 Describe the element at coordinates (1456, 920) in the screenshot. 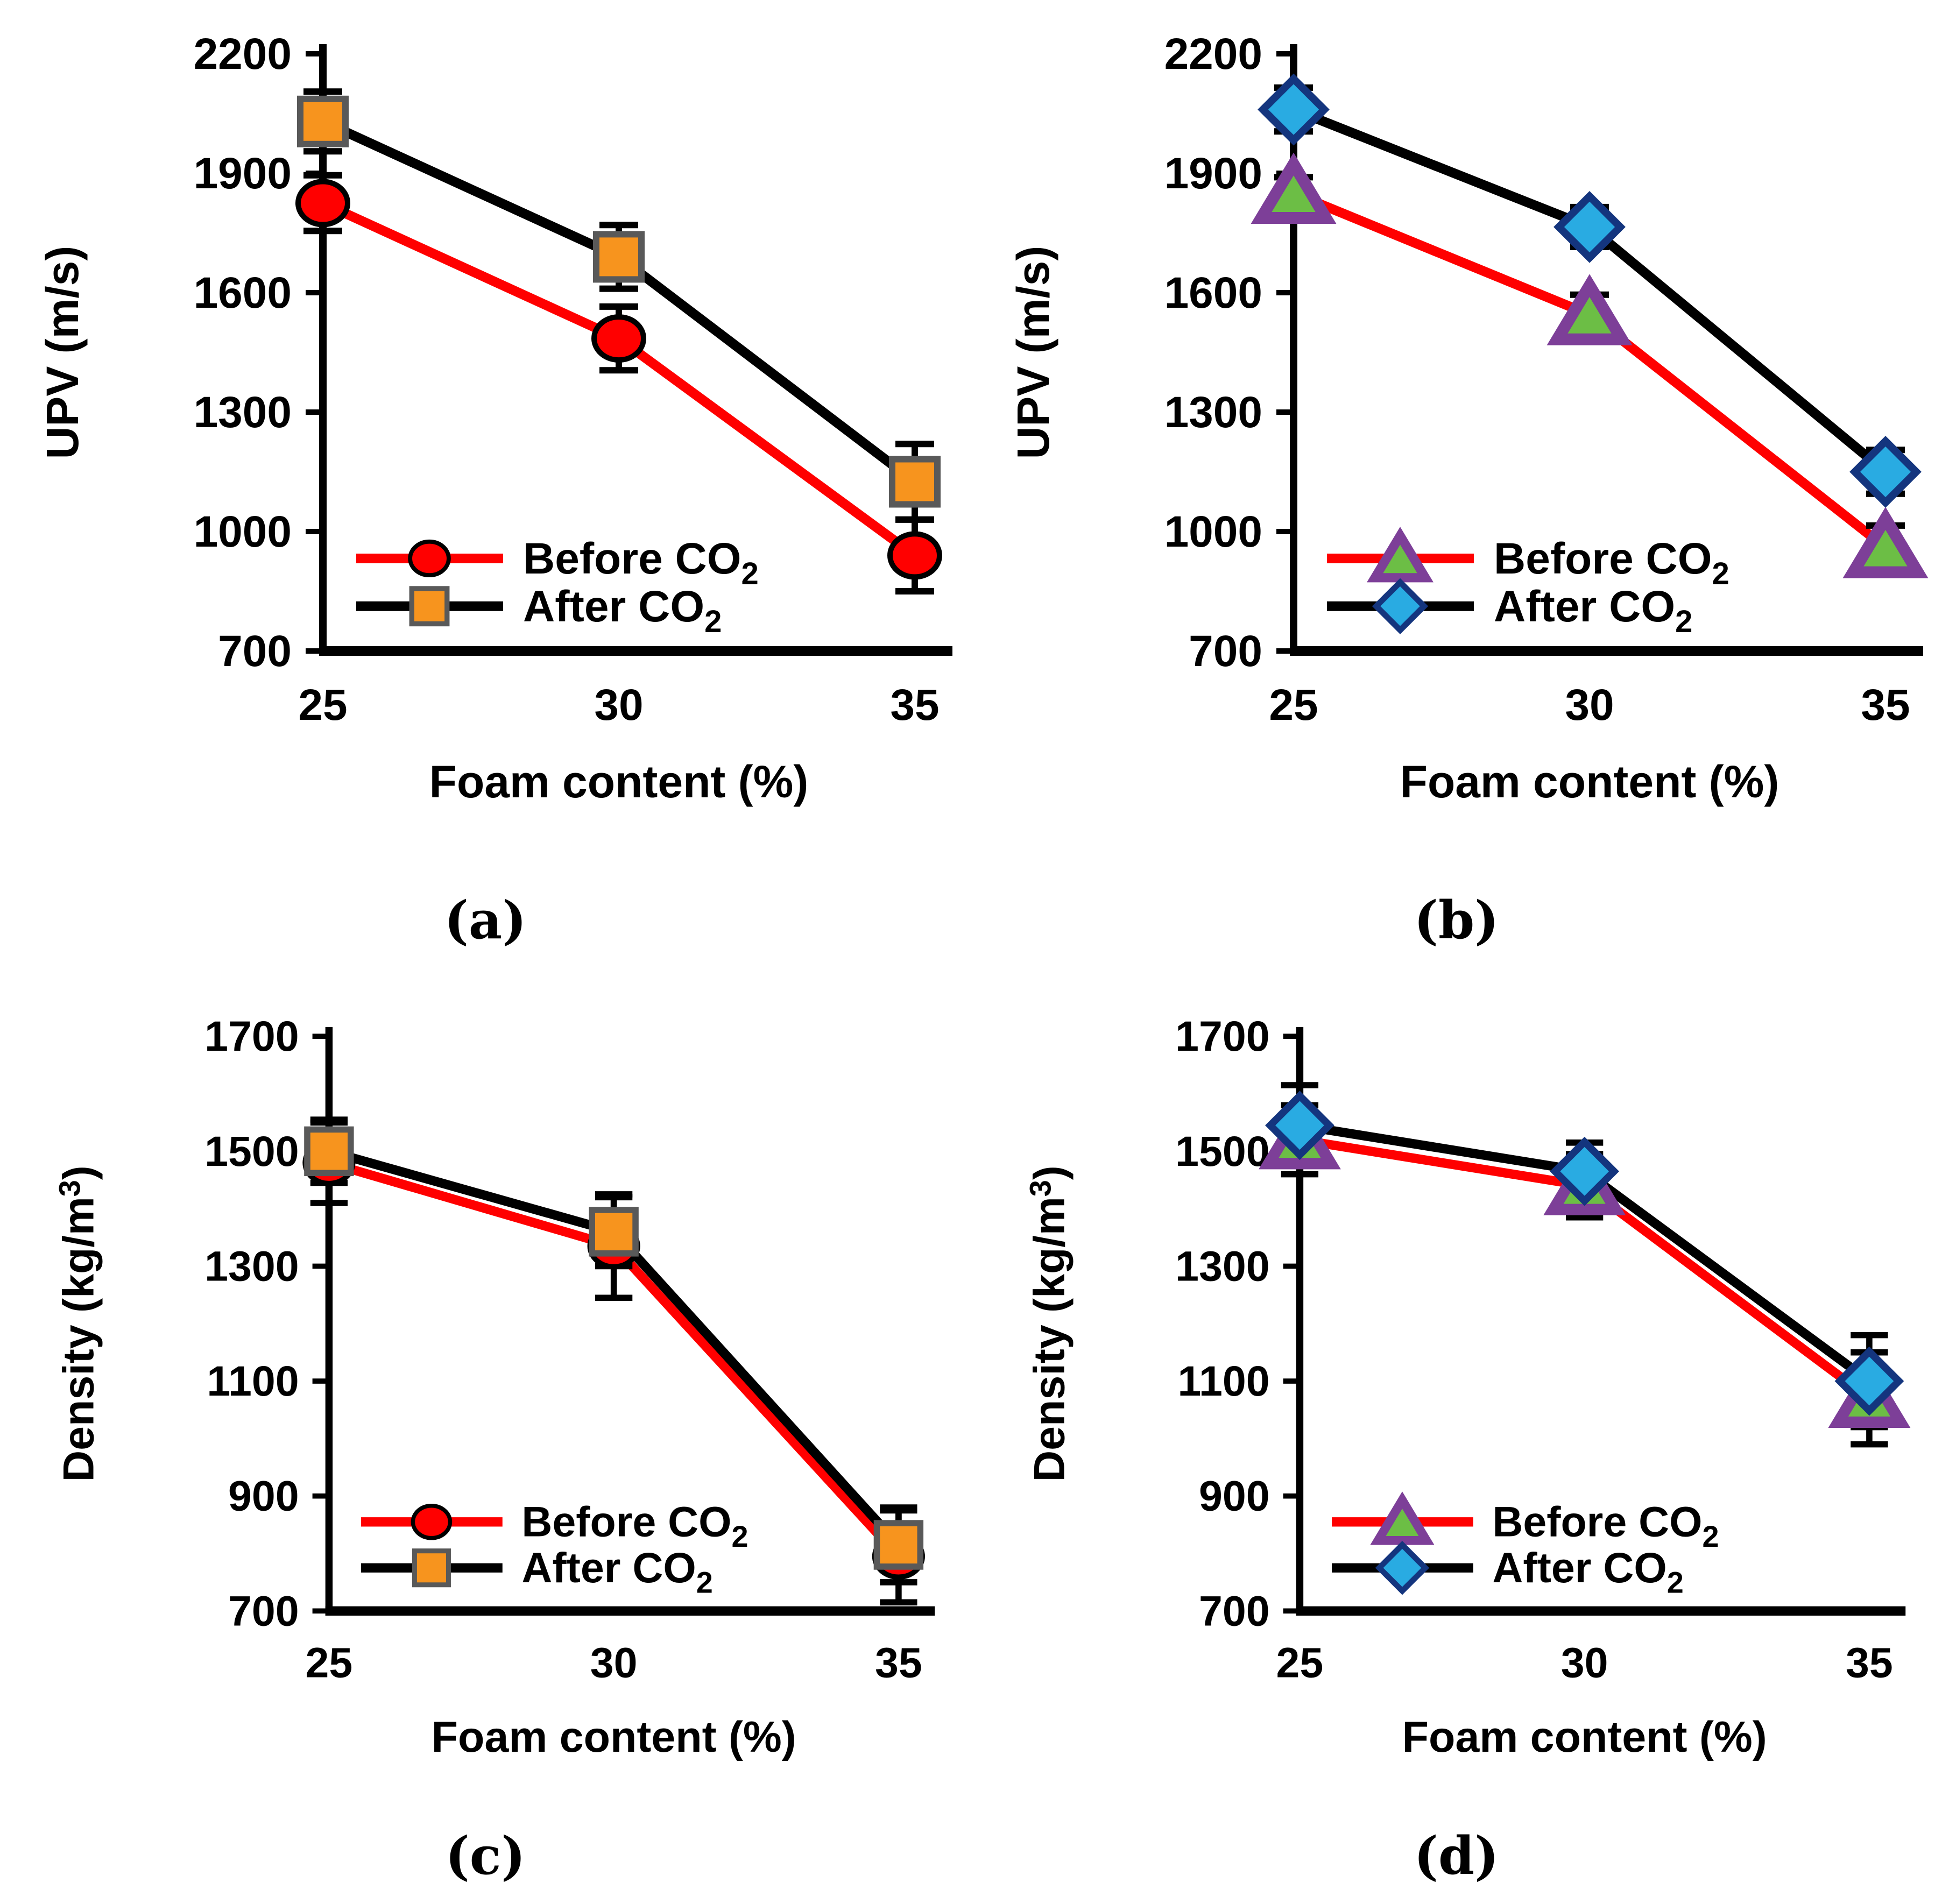

I see `caption-b: (b)` at that location.